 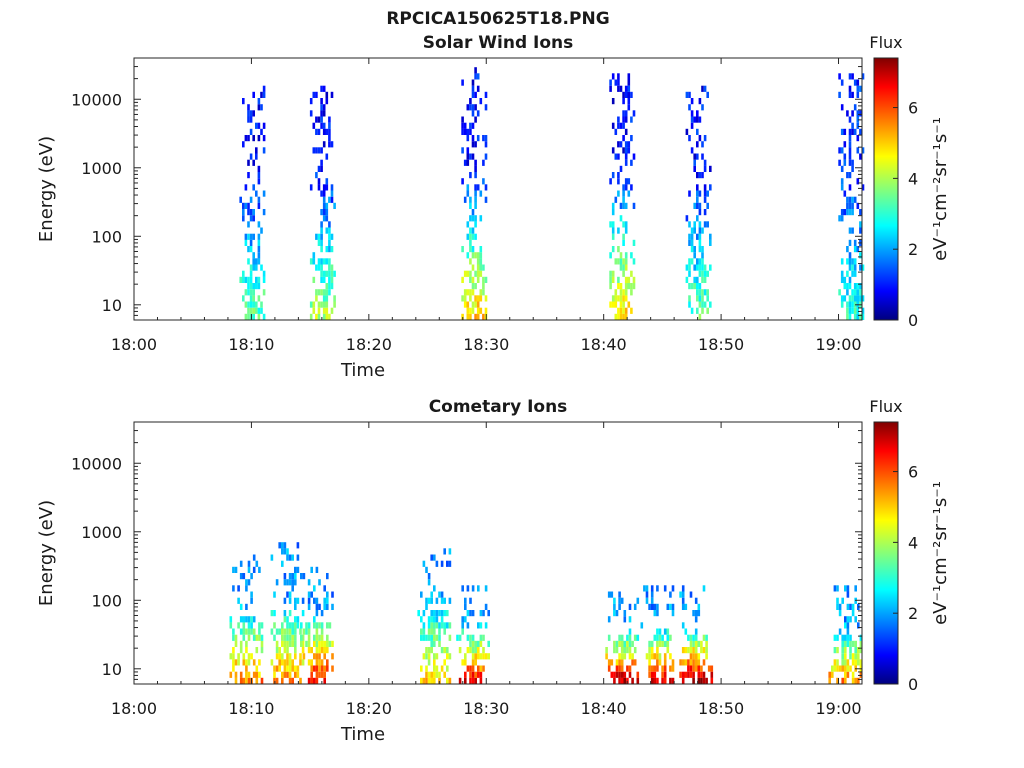 I want to click on y-tick-label: 100, so click(x=106, y=236).